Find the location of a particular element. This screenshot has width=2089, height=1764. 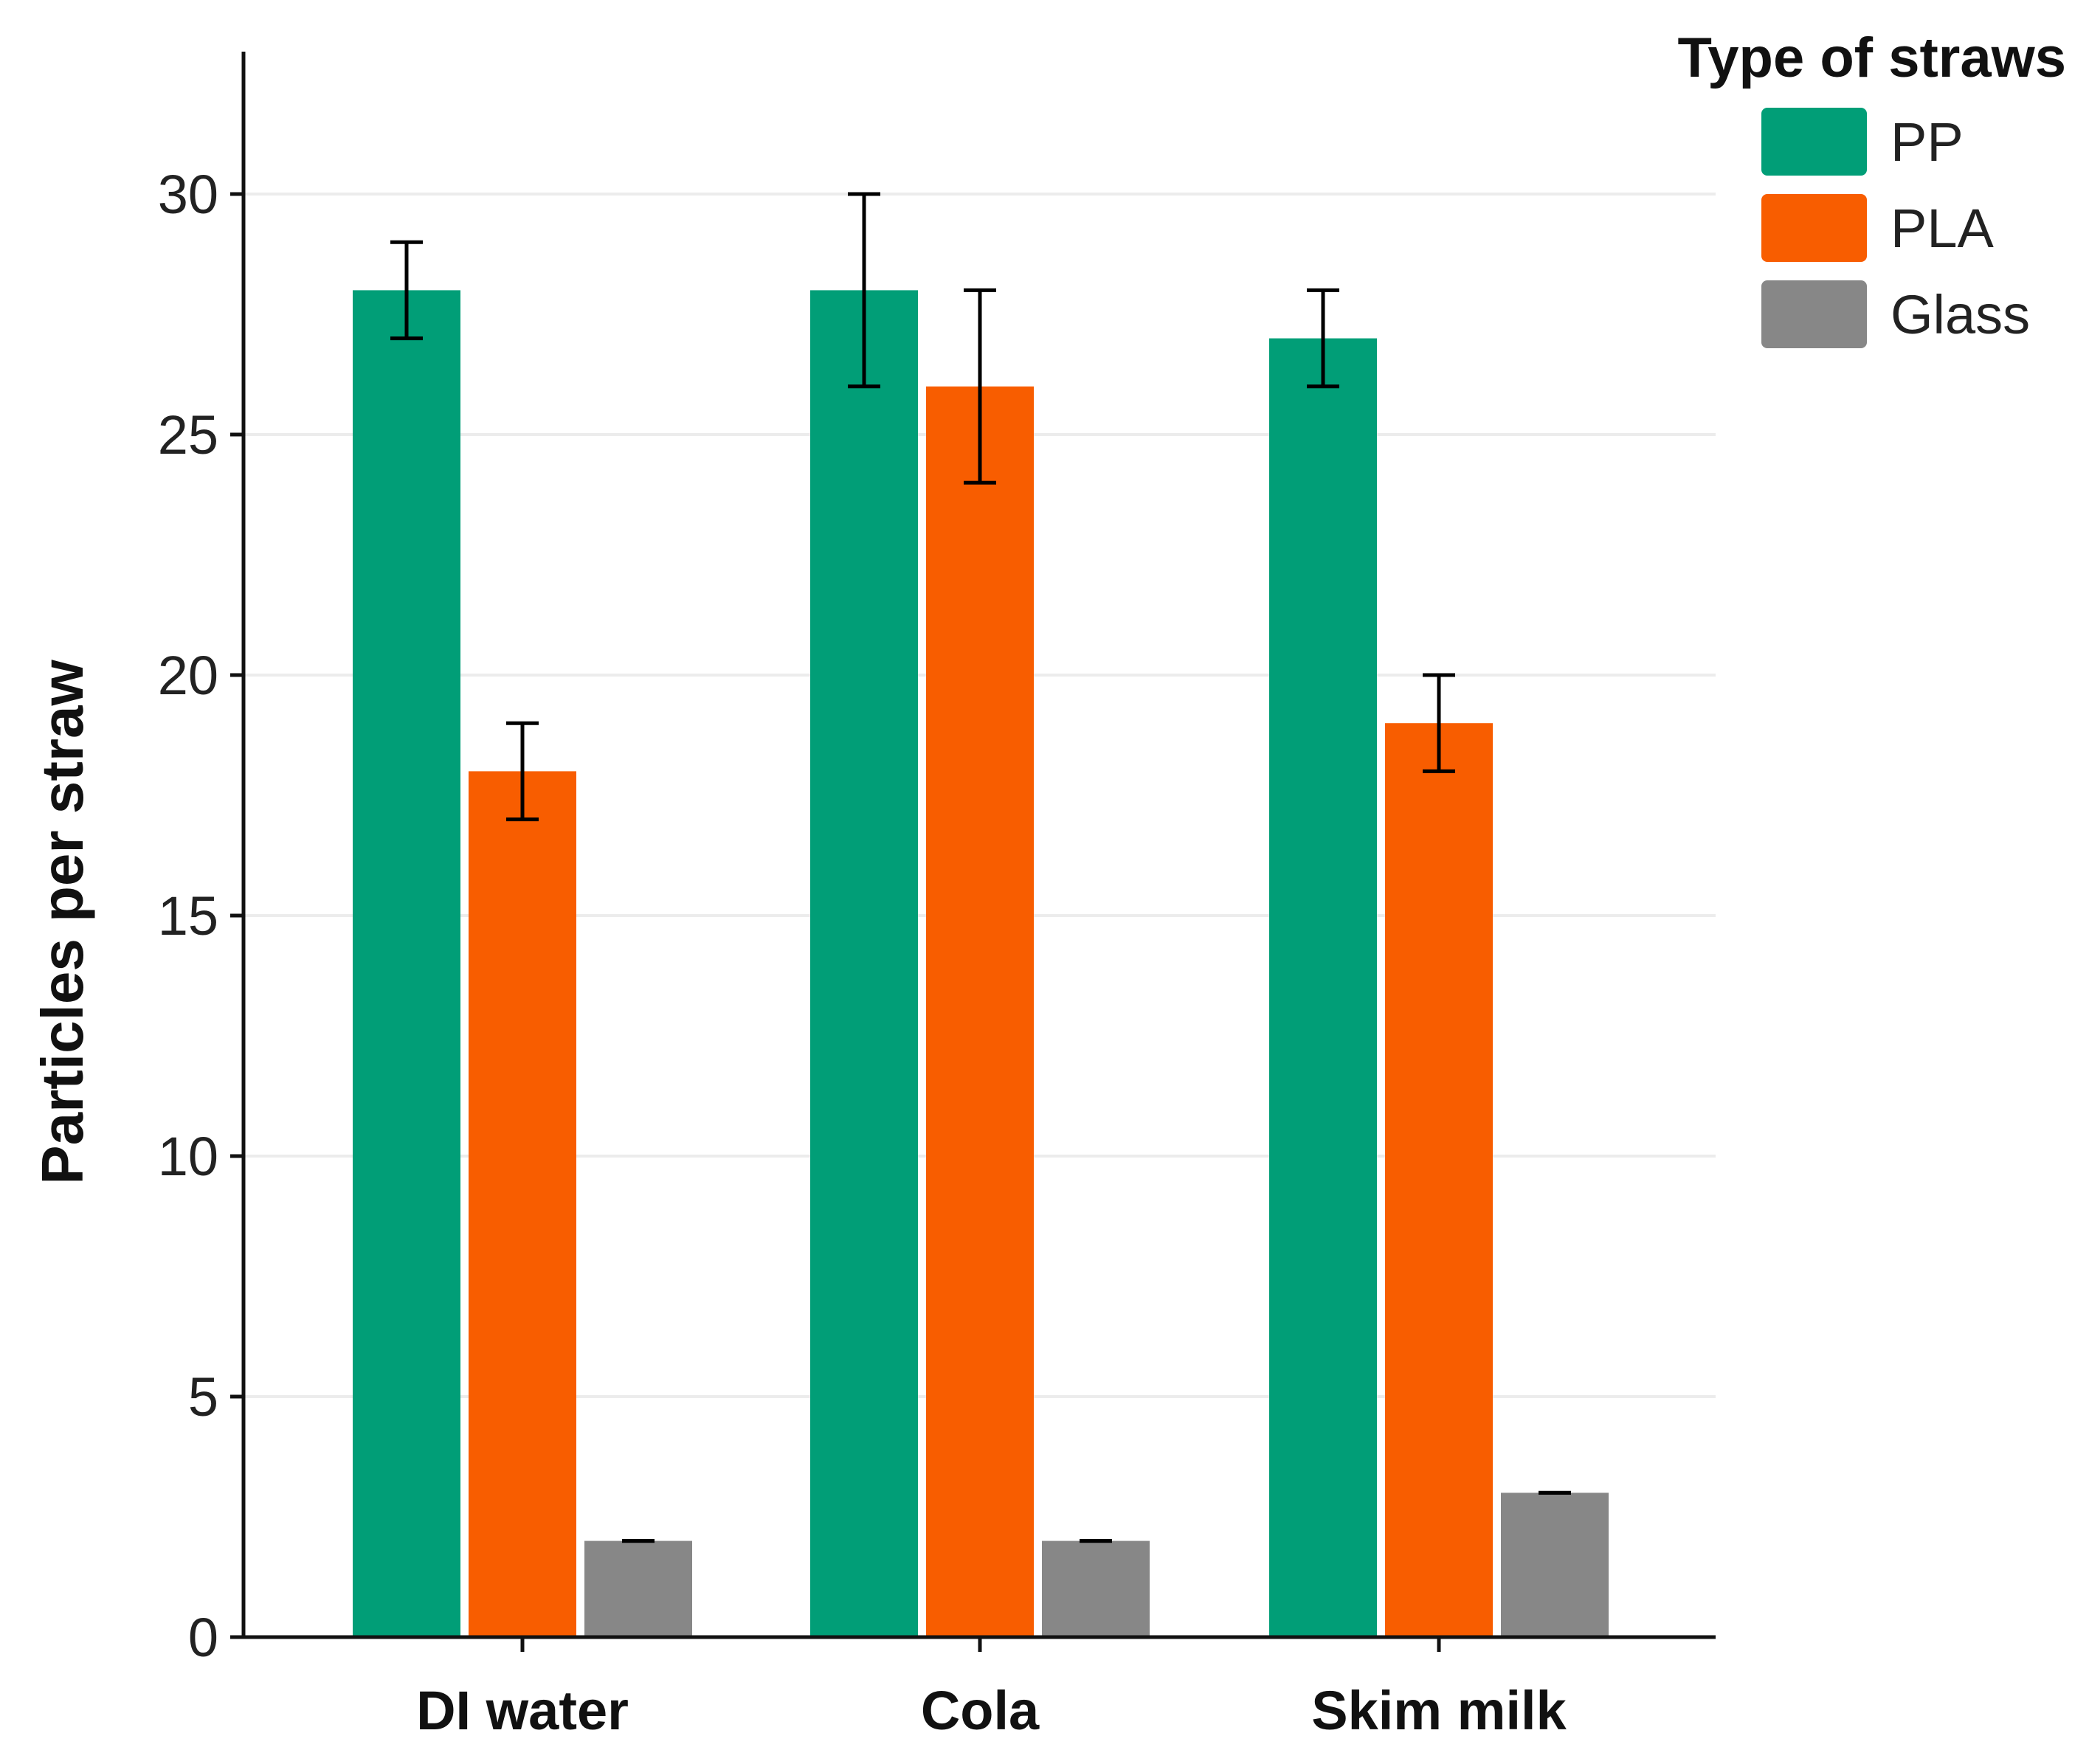

x-tick-label: Skim milk is located at coordinates (1439, 1710).